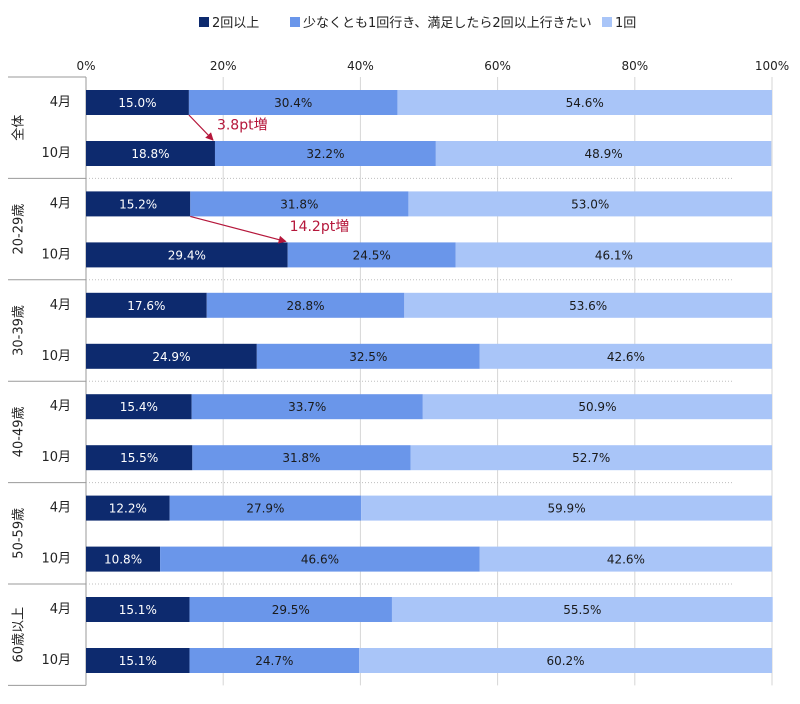  What do you see at coordinates (19, 635) in the screenshot?
I see `group-label: 60歳以上` at bounding box center [19, 635].